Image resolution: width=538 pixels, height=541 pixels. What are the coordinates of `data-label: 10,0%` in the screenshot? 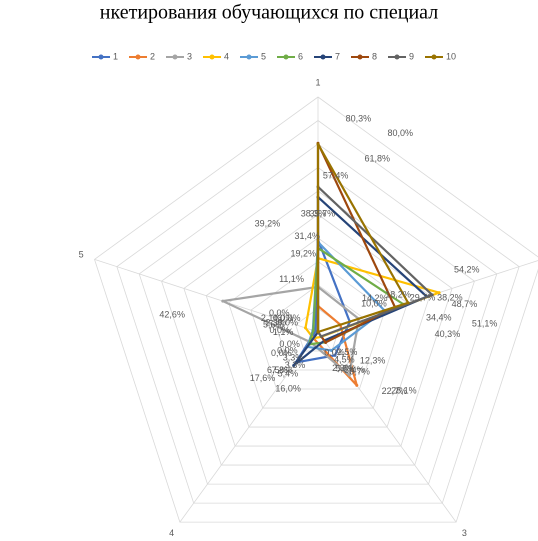 It's located at (374, 303).